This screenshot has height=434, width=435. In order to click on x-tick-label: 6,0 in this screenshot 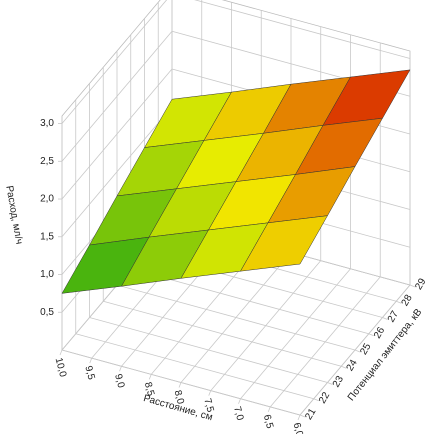, I will do `click(298, 428)`.